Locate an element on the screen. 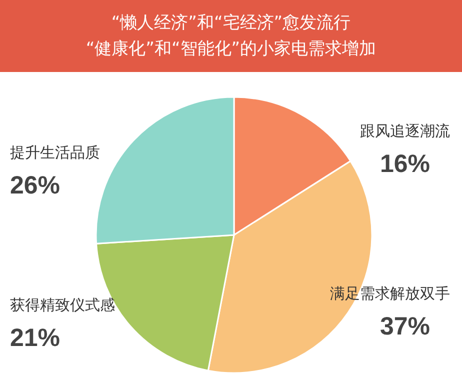 This screenshot has height=380, width=462. slice-label: 满足需求解放双手 is located at coordinates (390, 293).